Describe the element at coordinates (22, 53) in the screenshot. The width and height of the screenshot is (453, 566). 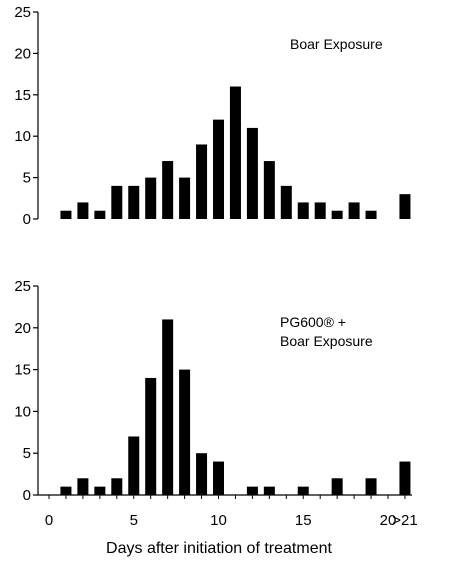
I see `top-y-tick-label: 20` at that location.